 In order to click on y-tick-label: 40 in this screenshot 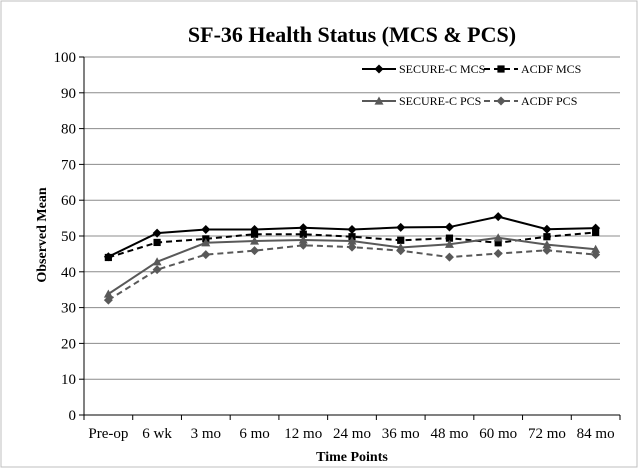, I will do `click(68, 273)`.